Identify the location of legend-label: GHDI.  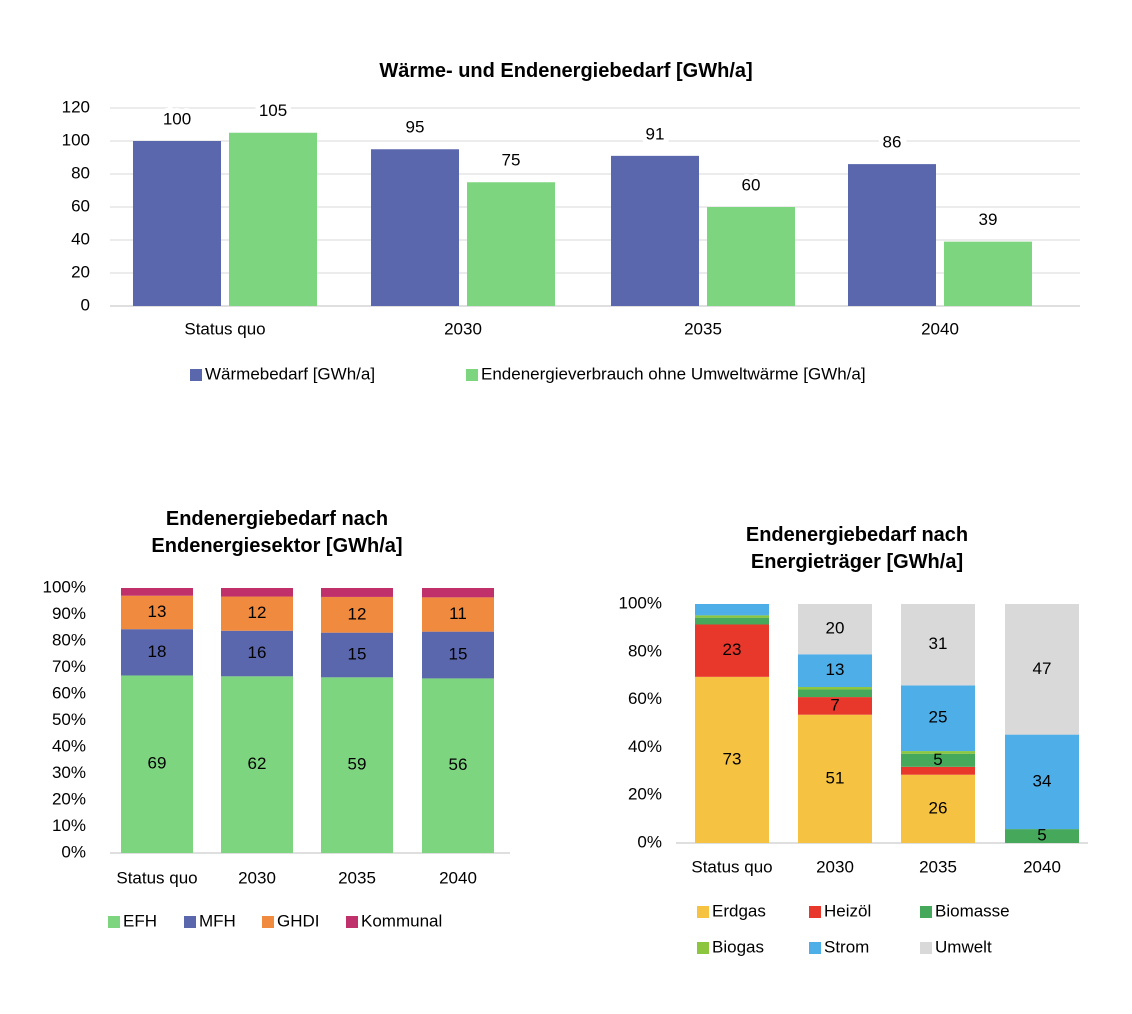
(298, 920).